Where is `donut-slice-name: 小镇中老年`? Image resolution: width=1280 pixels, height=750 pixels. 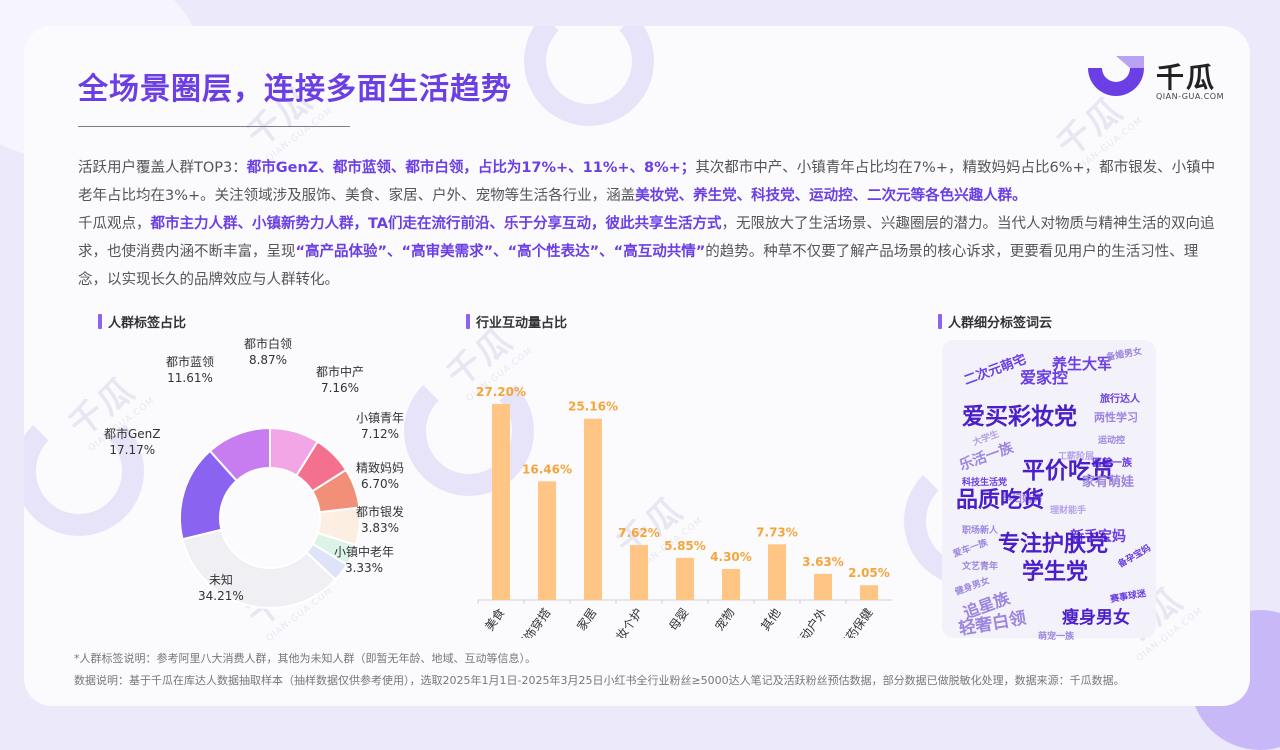
donut-slice-name: 小镇中老年 is located at coordinates (364, 552).